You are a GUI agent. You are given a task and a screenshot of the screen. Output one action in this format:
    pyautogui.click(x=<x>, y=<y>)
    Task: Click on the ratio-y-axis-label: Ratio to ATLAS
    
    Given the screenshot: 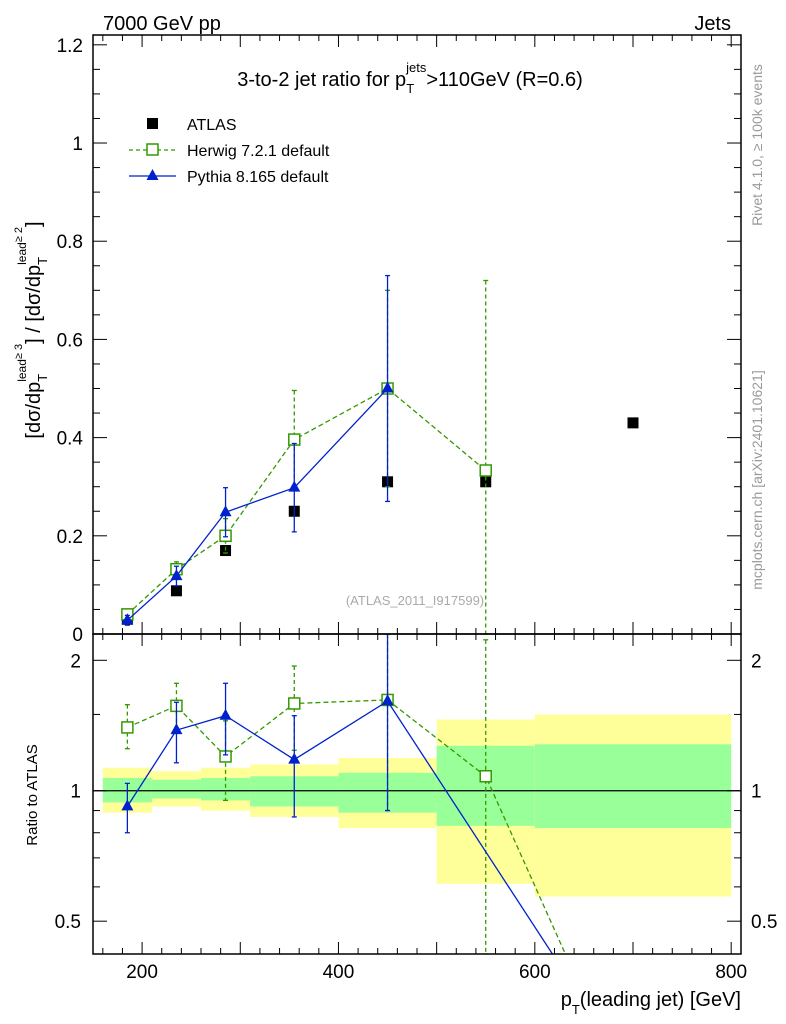 What is the action you would take?
    pyautogui.click(x=32, y=794)
    